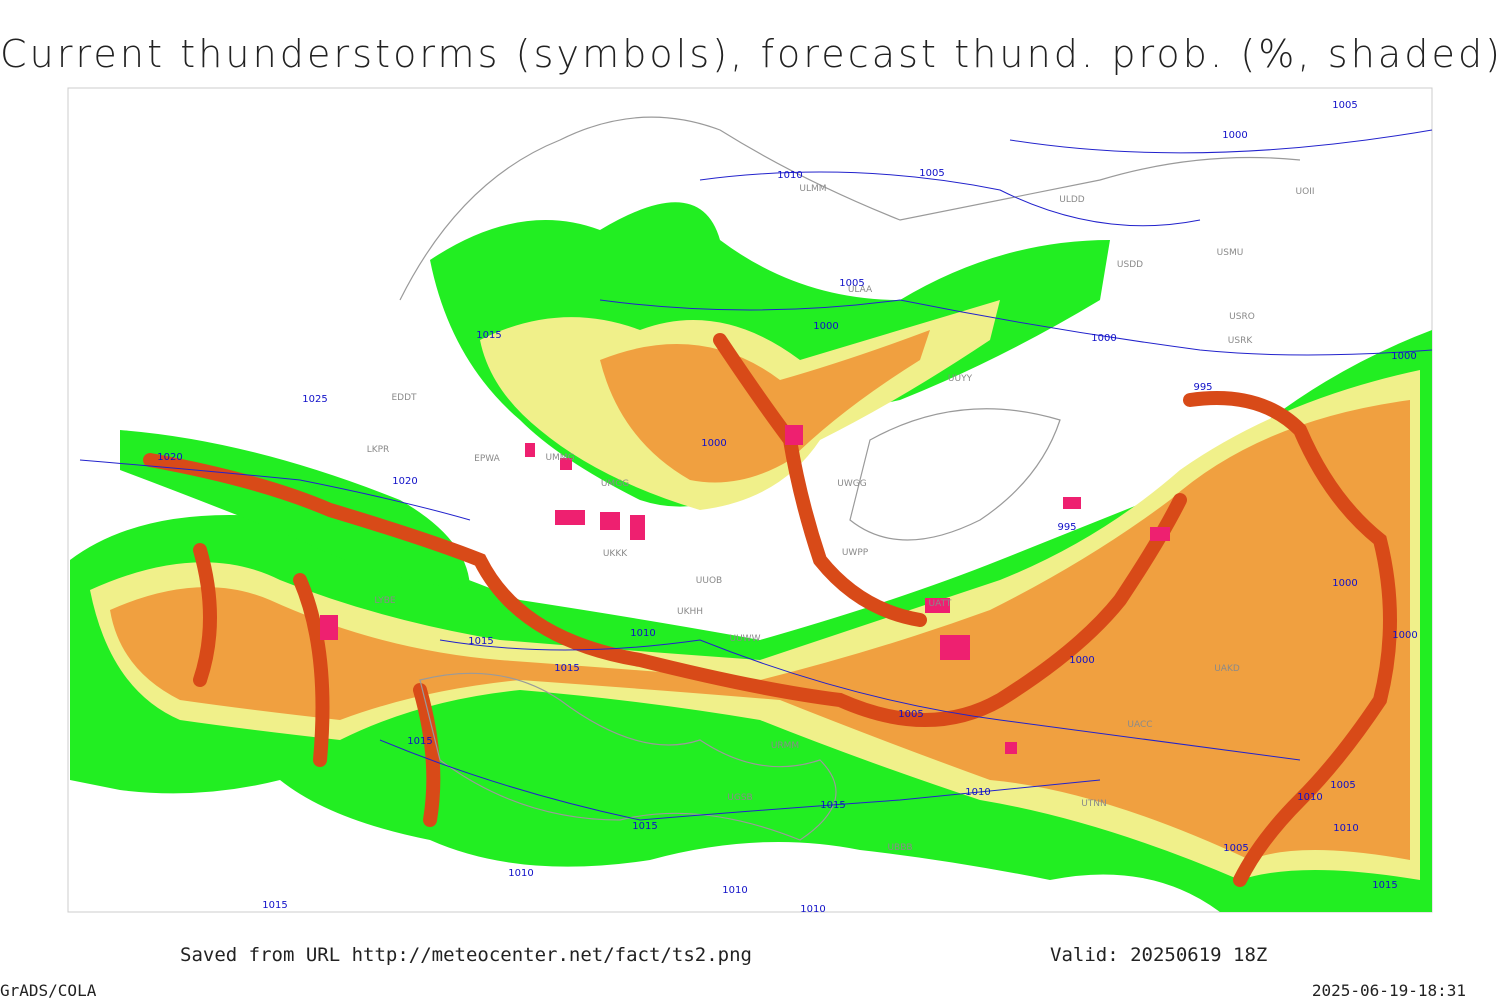 This screenshot has height=1000, width=1500. Describe the element at coordinates (615, 484) in the screenshot. I see `station-label: UMGG` at that location.